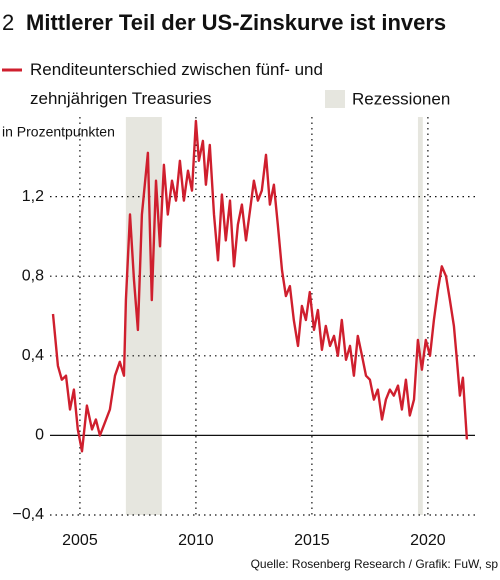 The height and width of the screenshot is (580, 500). What do you see at coordinates (428, 540) in the screenshot?
I see `x-tick-label: 2020` at bounding box center [428, 540].